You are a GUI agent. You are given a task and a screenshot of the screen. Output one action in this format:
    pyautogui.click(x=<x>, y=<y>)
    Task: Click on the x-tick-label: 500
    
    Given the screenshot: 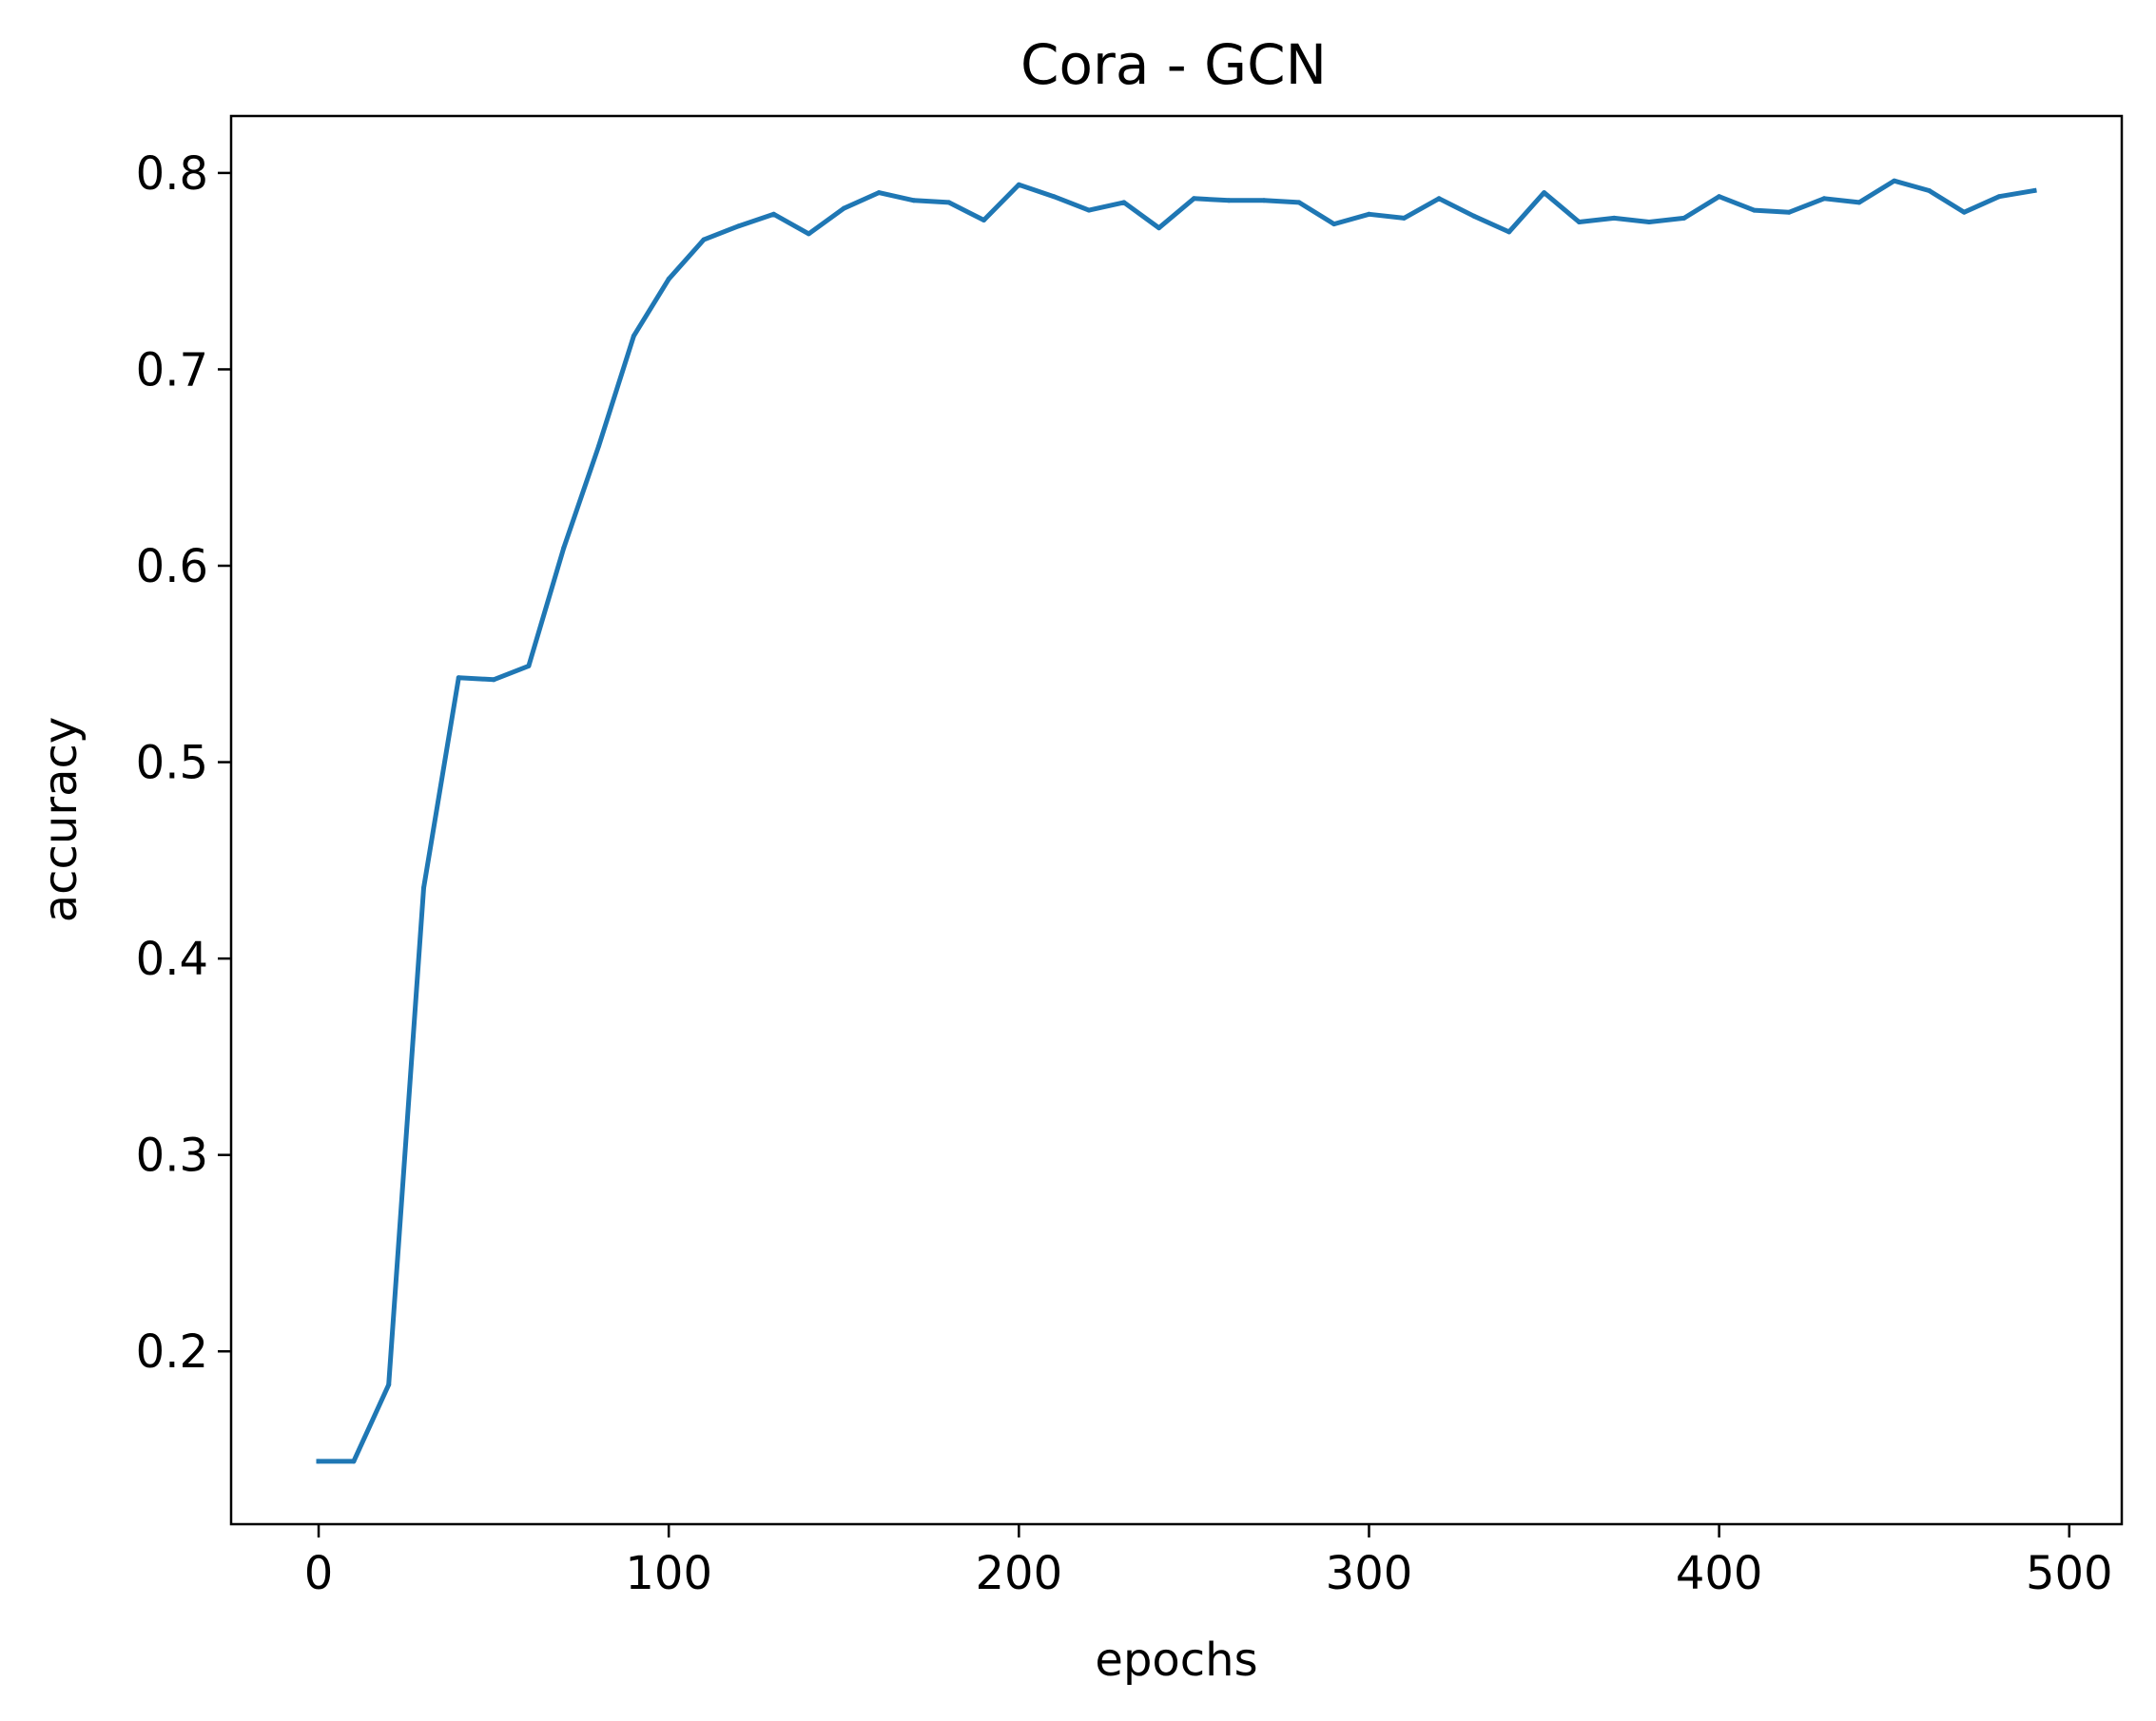 What is the action you would take?
    pyautogui.click(x=2069, y=1573)
    